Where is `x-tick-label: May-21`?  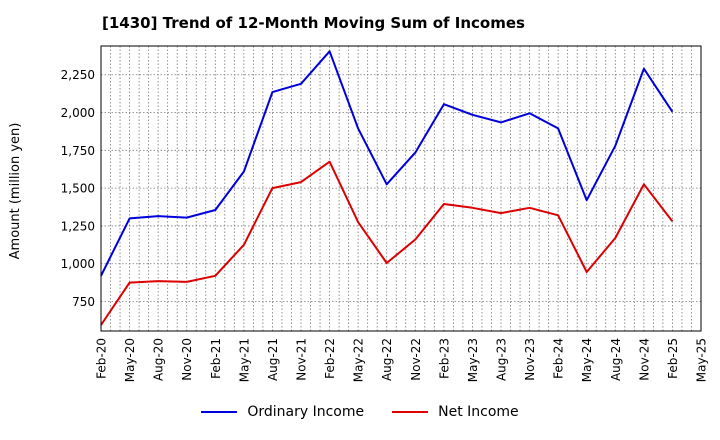 x-tick-label: May-21 is located at coordinates (244, 360).